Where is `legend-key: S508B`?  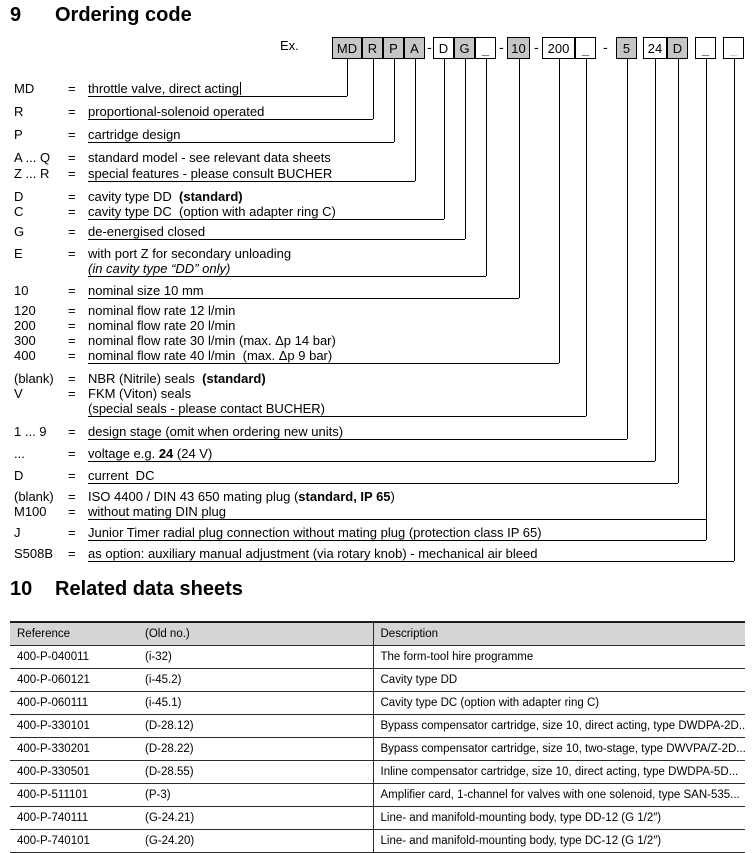
legend-key: S508B is located at coordinates (34, 553).